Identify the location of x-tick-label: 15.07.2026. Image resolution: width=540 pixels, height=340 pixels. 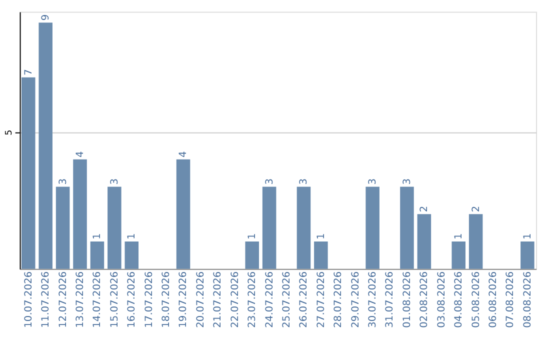
(114, 299).